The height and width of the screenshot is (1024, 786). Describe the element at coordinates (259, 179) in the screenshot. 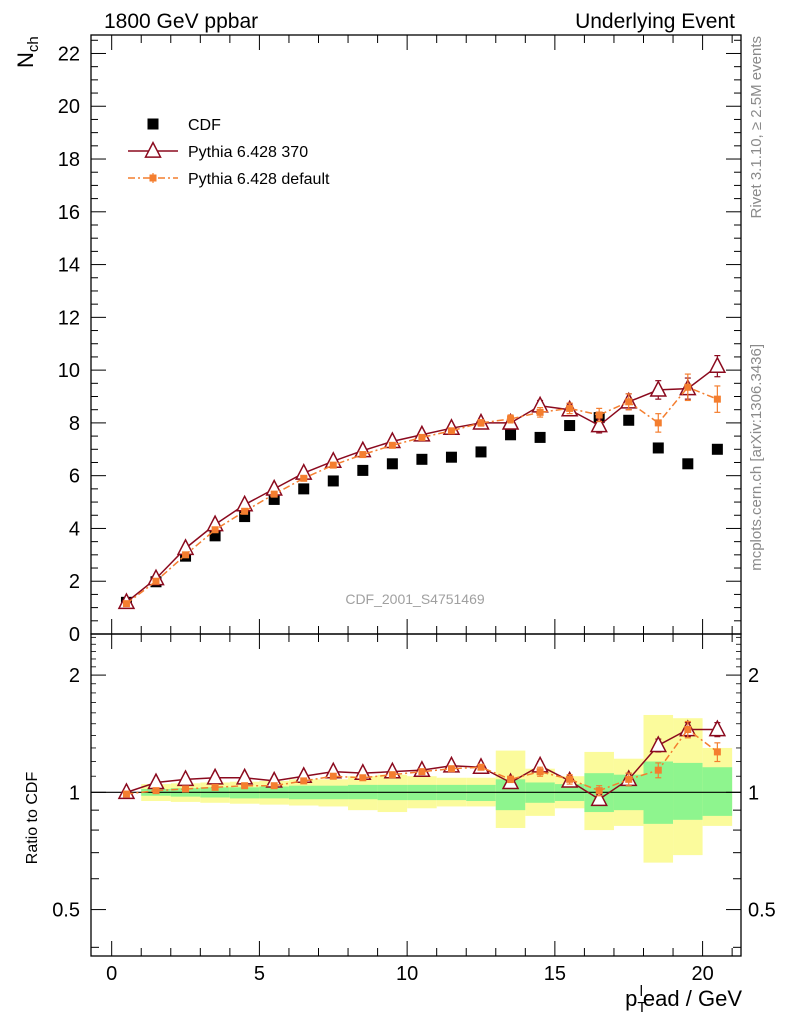

I see `legend-label: Pythia 6.428 default` at that location.